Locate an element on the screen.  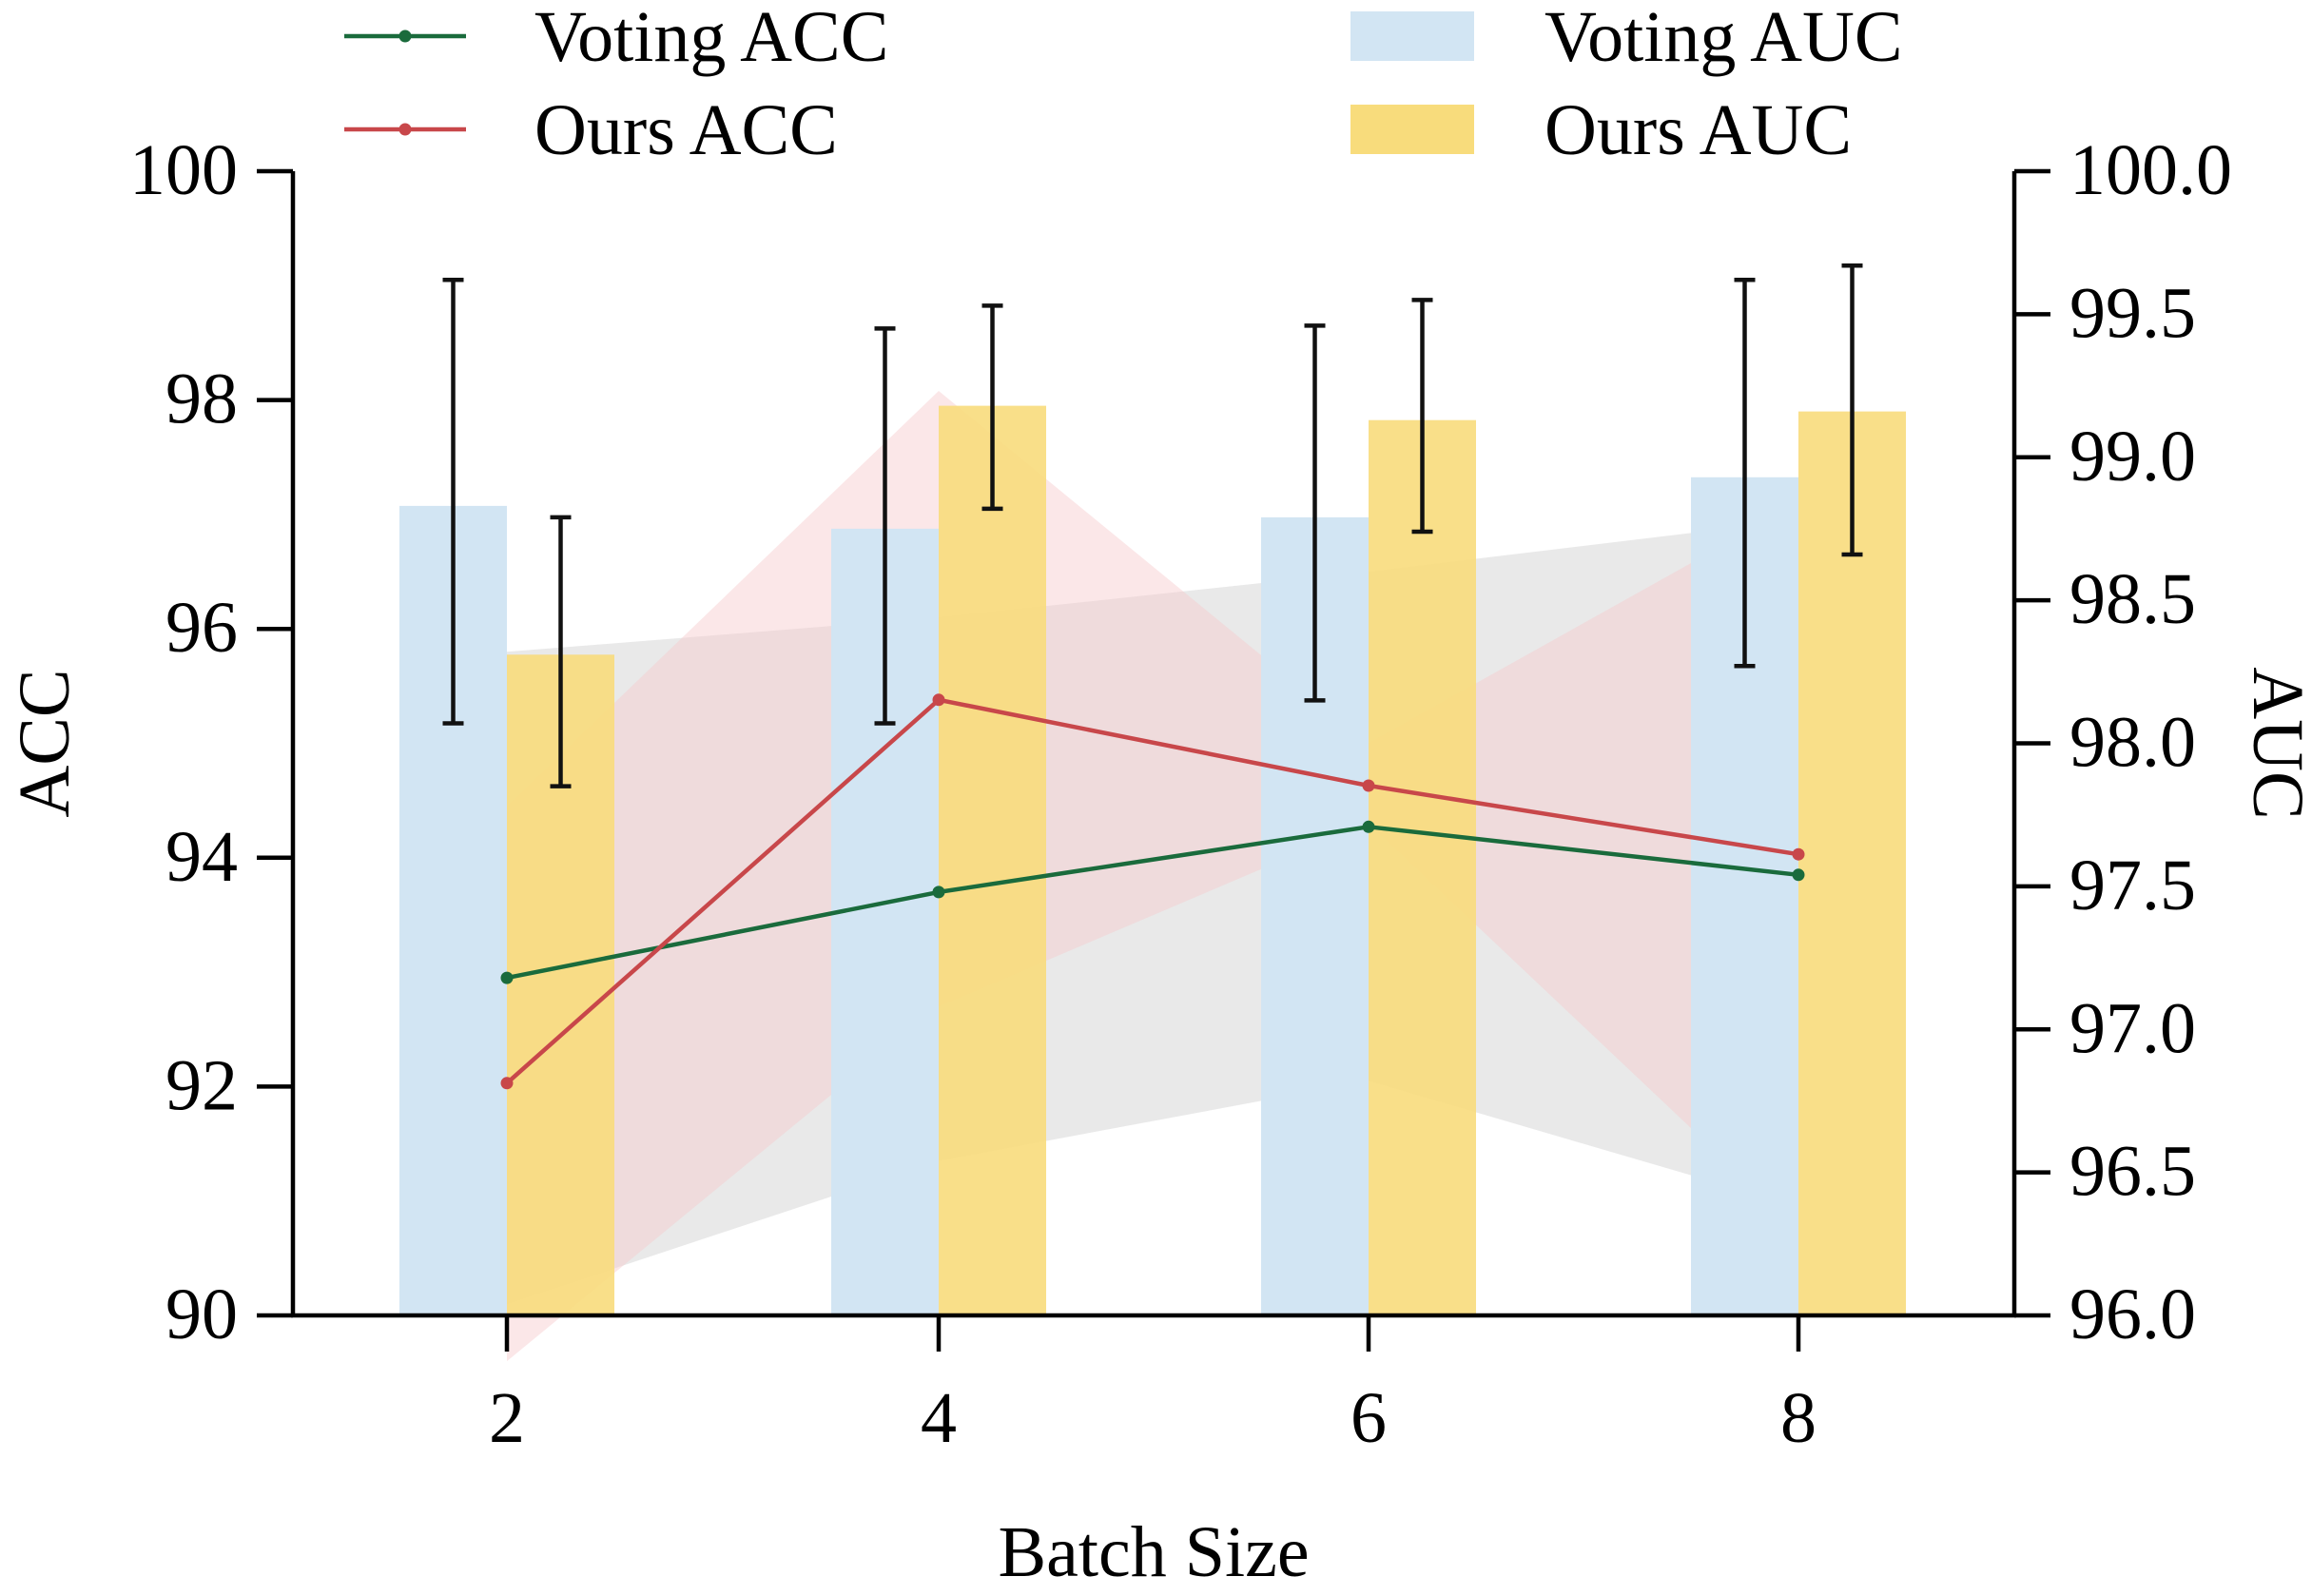
right-tick-label-98.0: 98.0 is located at coordinates (2132, 743).